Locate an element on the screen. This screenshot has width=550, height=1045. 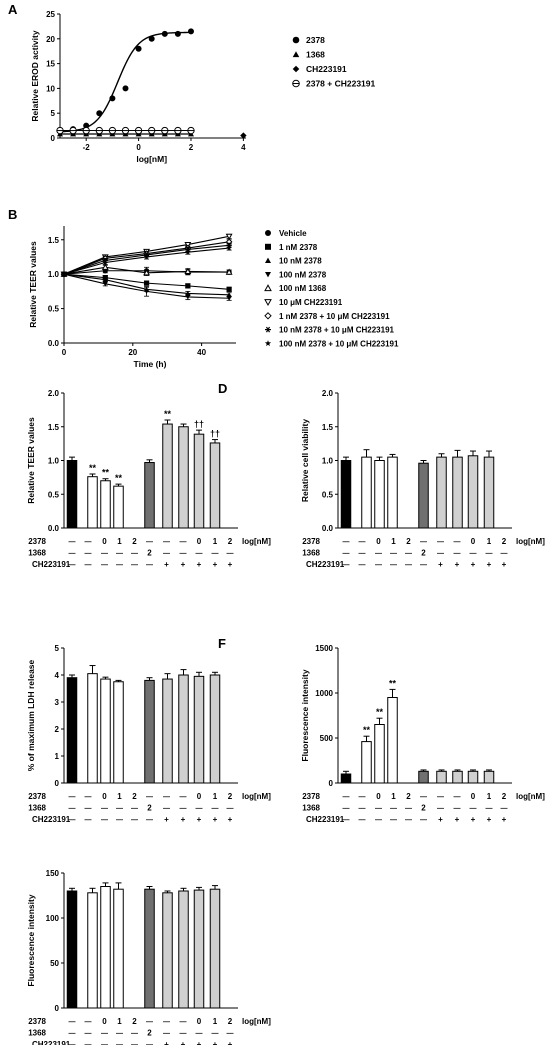
legend-label: 1 nM 2378 + 10 μM CH223191 is located at coordinates (334, 316).